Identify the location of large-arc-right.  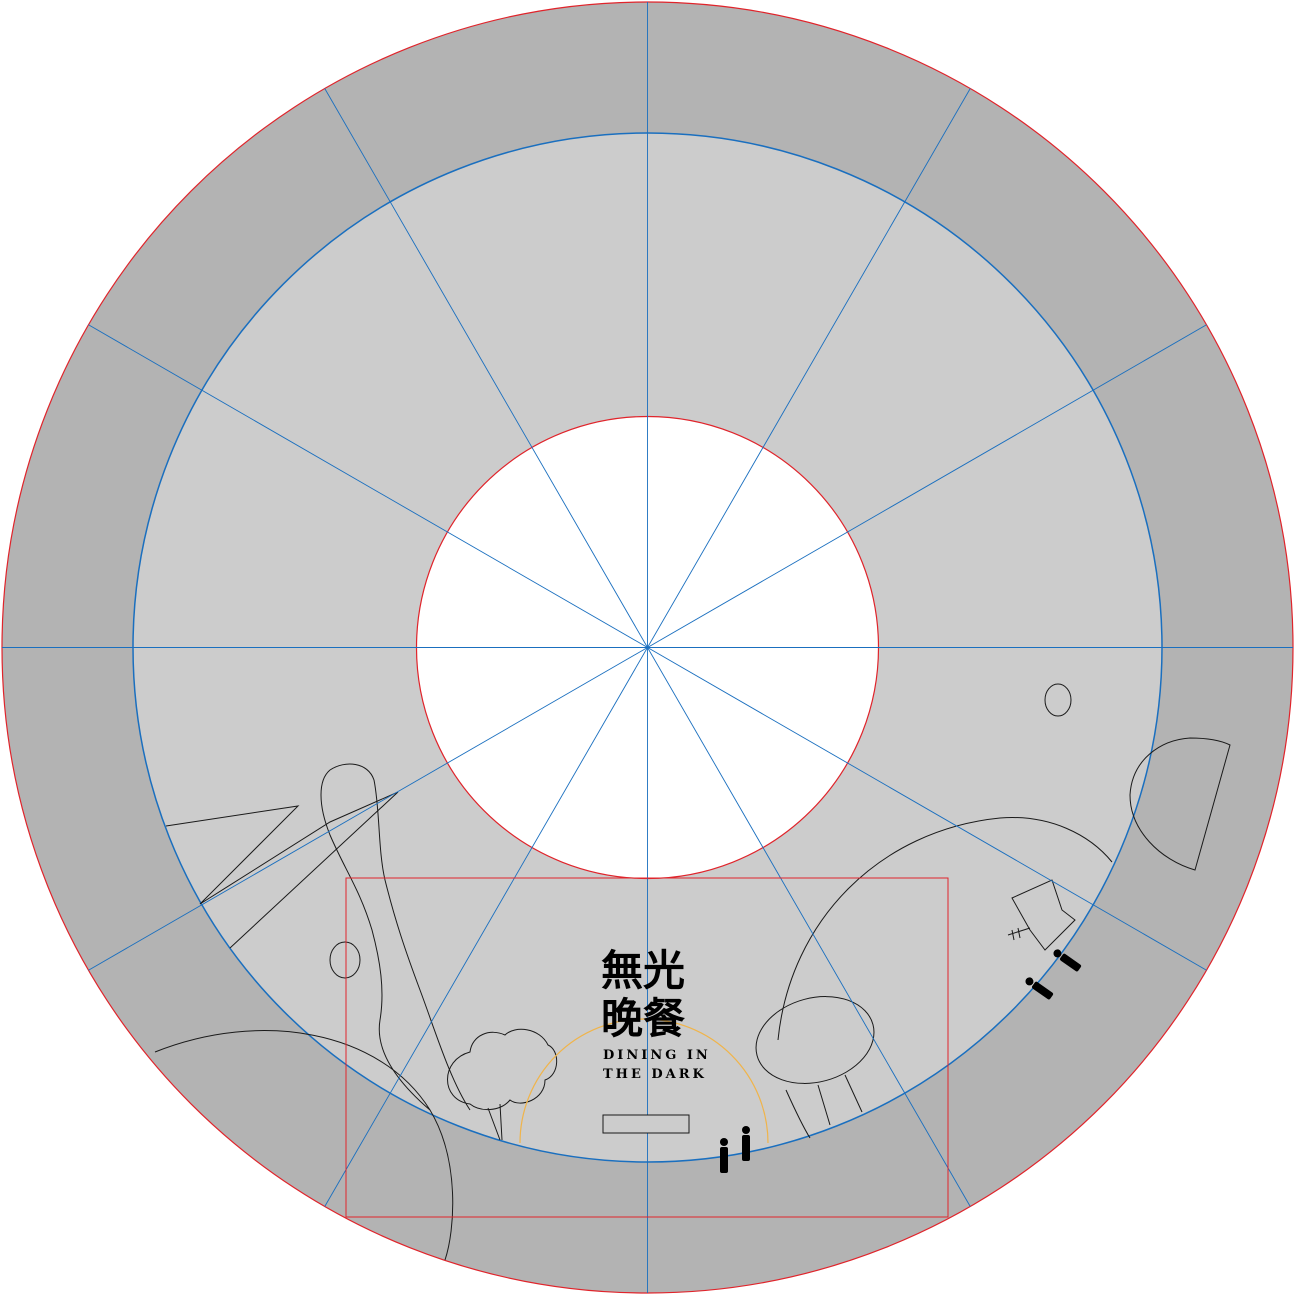
(945, 929).